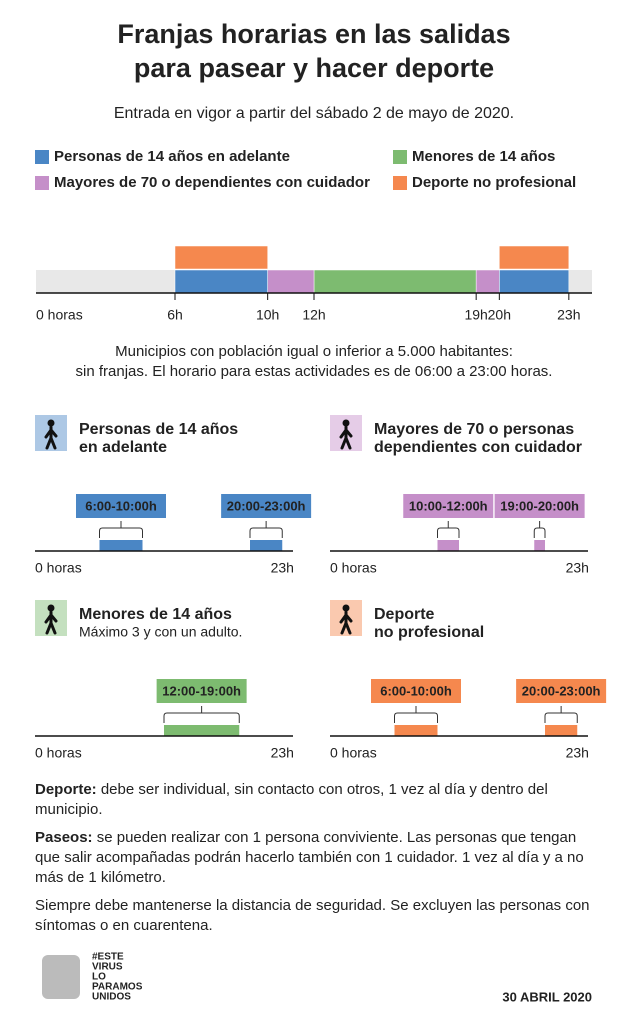 Image resolution: width=628 pixels, height=1024 pixels. I want to click on panel-title: dependientes con cuidador, so click(478, 447).